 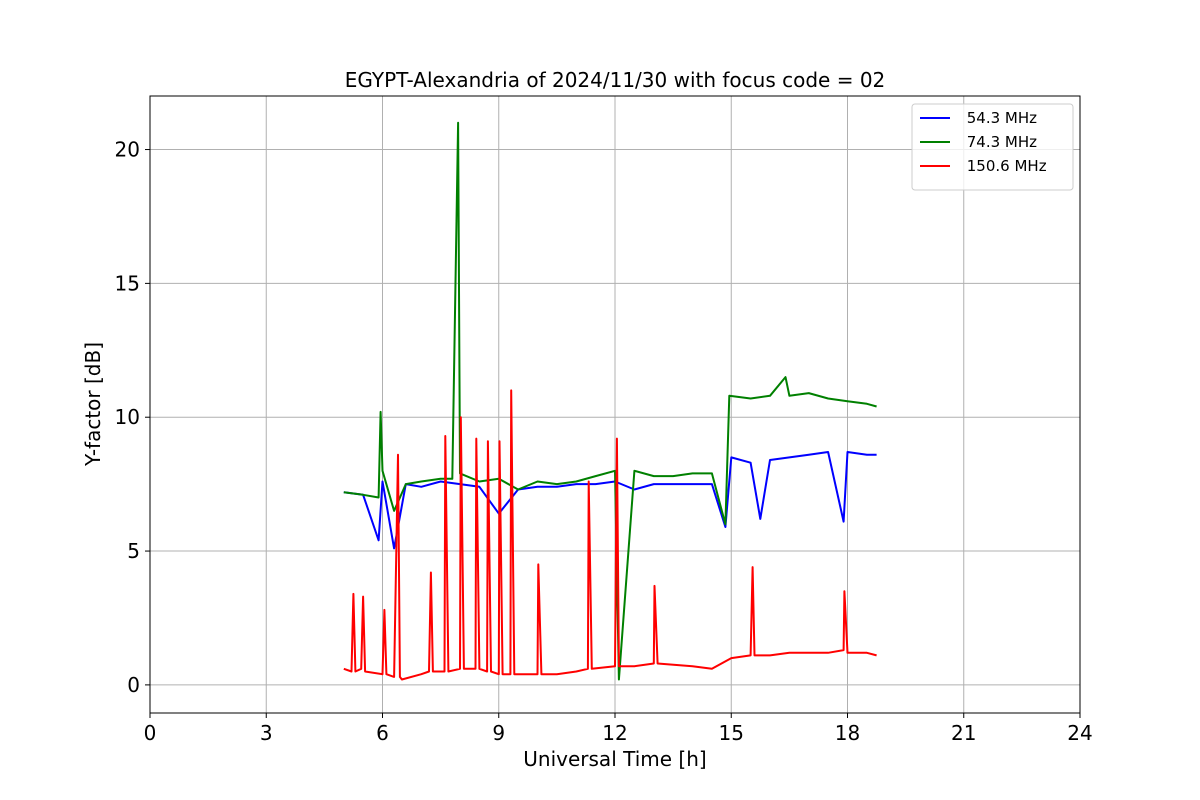 What do you see at coordinates (133, 551) in the screenshot?
I see `y-tick-label: 5` at bounding box center [133, 551].